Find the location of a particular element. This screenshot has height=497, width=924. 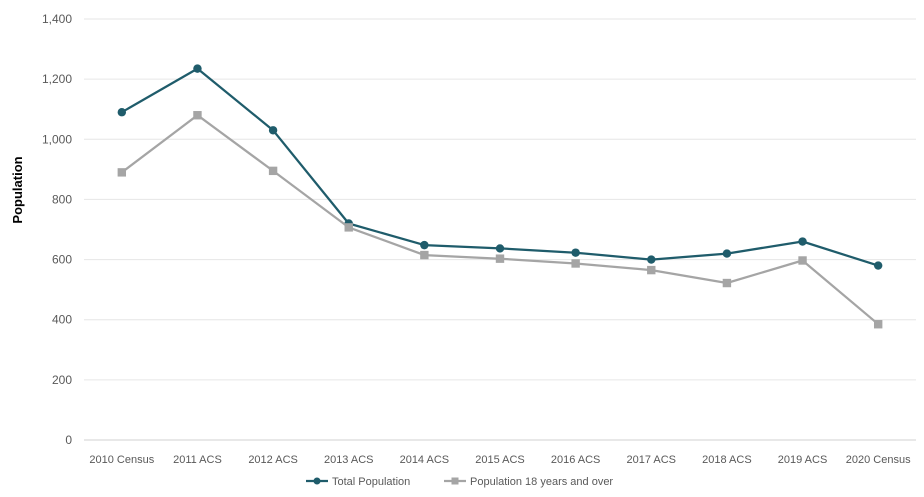

x-tick-label: 2011 ACS is located at coordinates (197, 460).